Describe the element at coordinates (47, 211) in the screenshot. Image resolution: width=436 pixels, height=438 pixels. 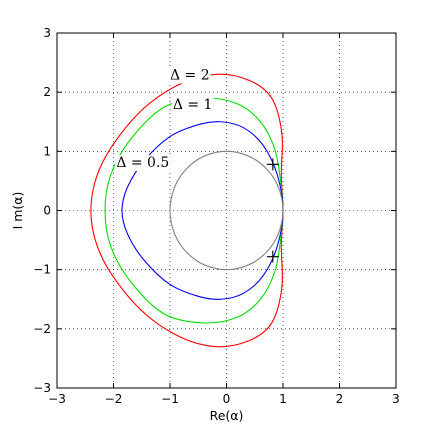
I see `y-tick-label: 0` at that location.